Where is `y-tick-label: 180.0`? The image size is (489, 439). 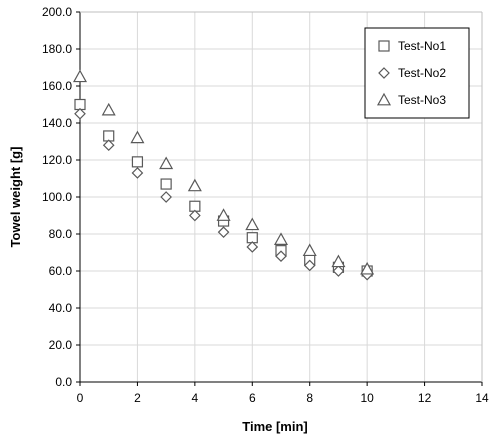
y-tick-label: 180.0 is located at coordinates (57, 49).